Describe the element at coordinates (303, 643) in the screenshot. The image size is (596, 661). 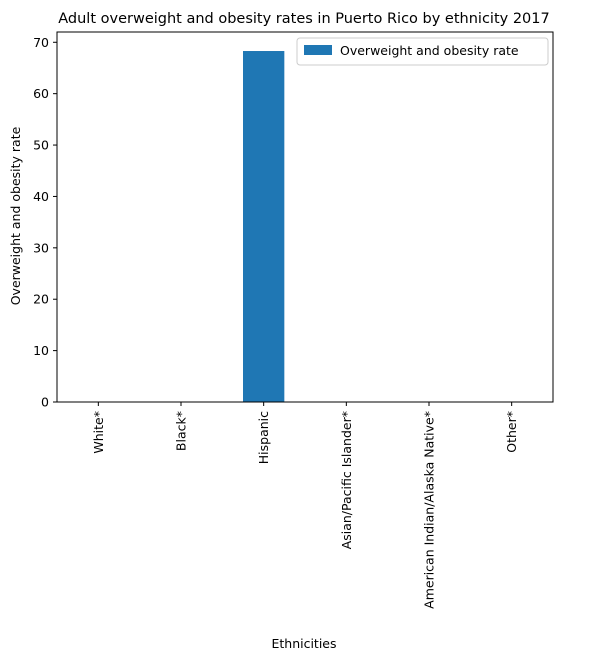
I see `x-axis-label: Ethnicities` at that location.